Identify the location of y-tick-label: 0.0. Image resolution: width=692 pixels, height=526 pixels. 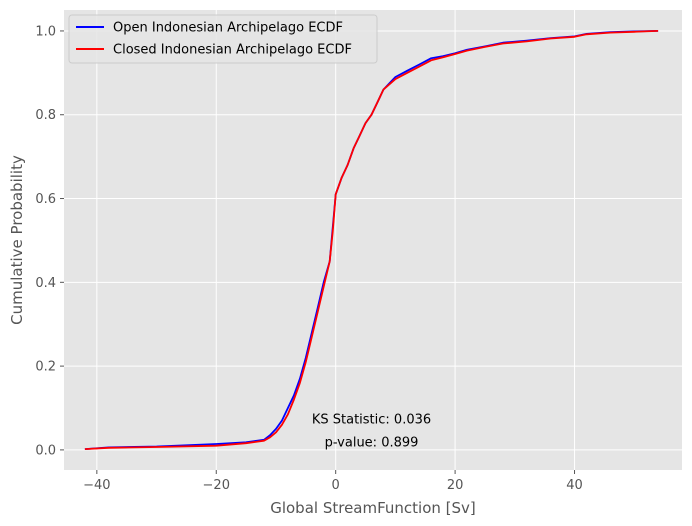
(45, 450).